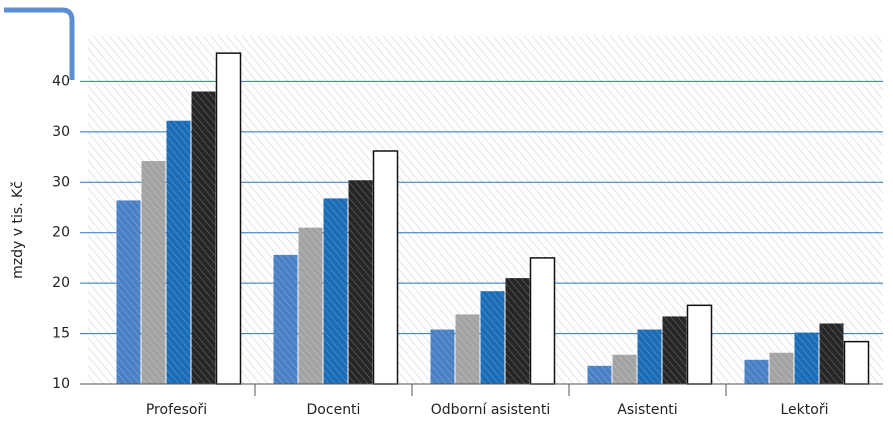 The width and height of the screenshot is (893, 424). Describe the element at coordinates (334, 410) in the screenshot. I see `x-tick-label: Docenti` at that location.